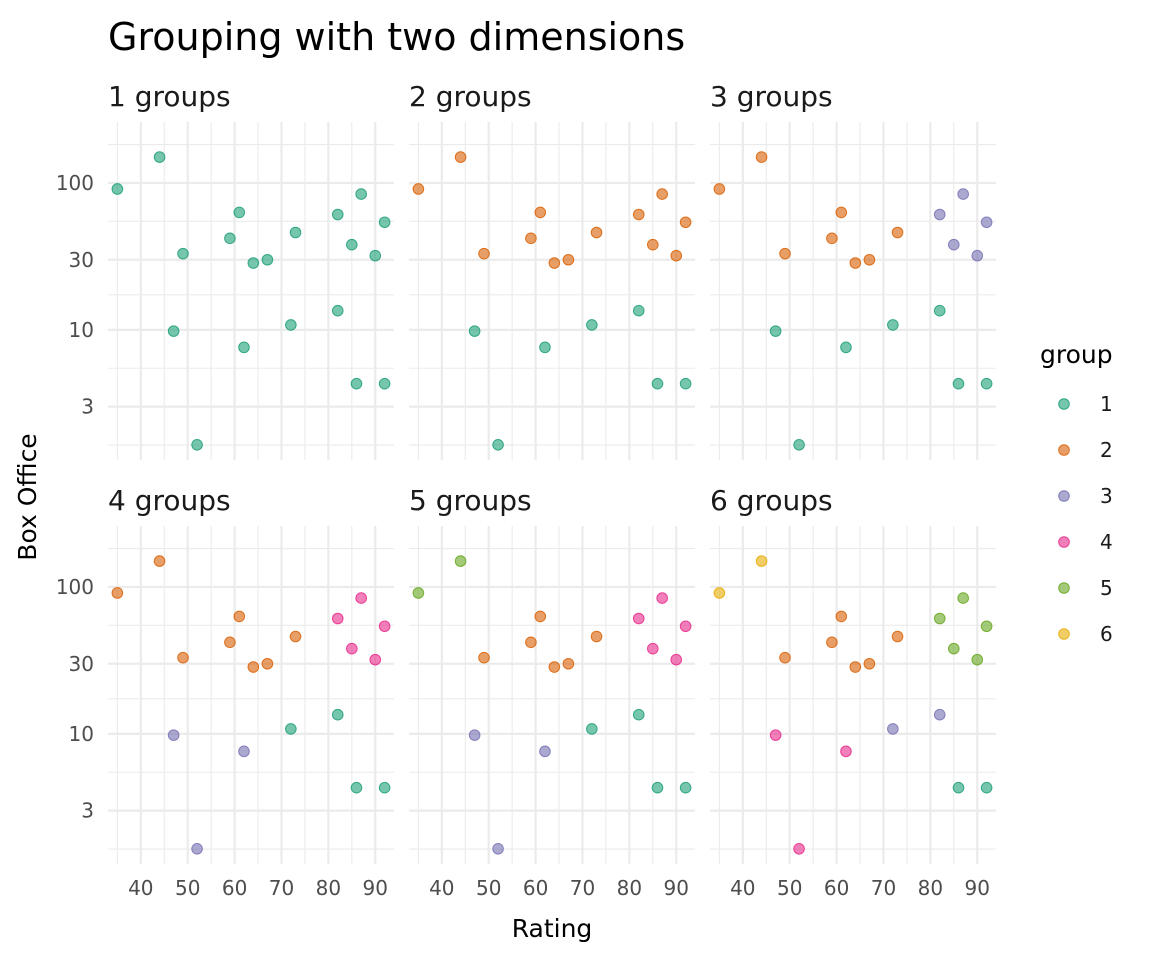 The image size is (1152, 960). What do you see at coordinates (1106, 496) in the screenshot?
I see `legend-label-3: 3` at bounding box center [1106, 496].